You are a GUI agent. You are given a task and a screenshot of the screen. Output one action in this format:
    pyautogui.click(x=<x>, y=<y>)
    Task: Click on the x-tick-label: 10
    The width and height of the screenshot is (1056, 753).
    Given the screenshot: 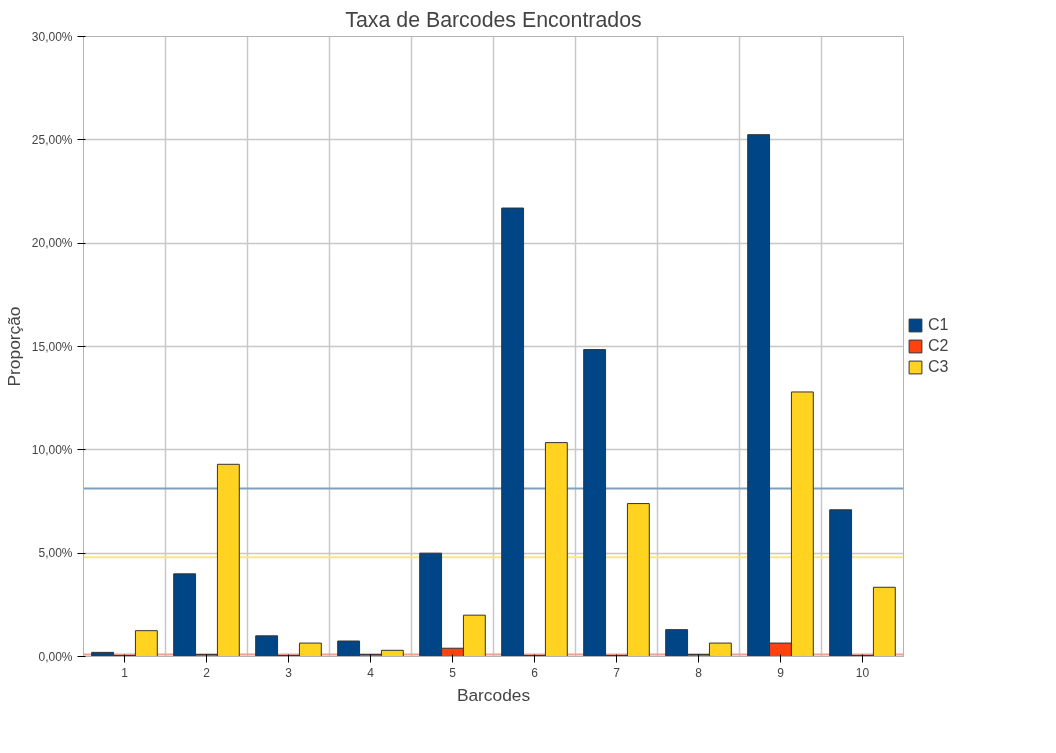 What is the action you would take?
    pyautogui.click(x=862, y=672)
    